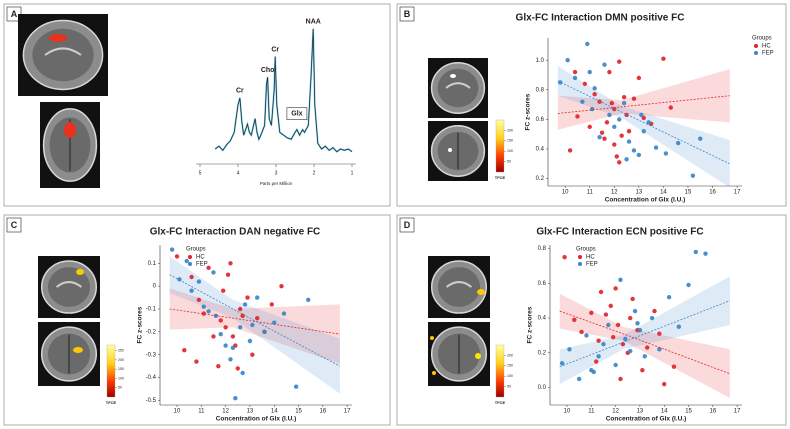 The width and height of the screenshot is (790, 429). I want to click on x-tick-label: 13, so click(639, 193).